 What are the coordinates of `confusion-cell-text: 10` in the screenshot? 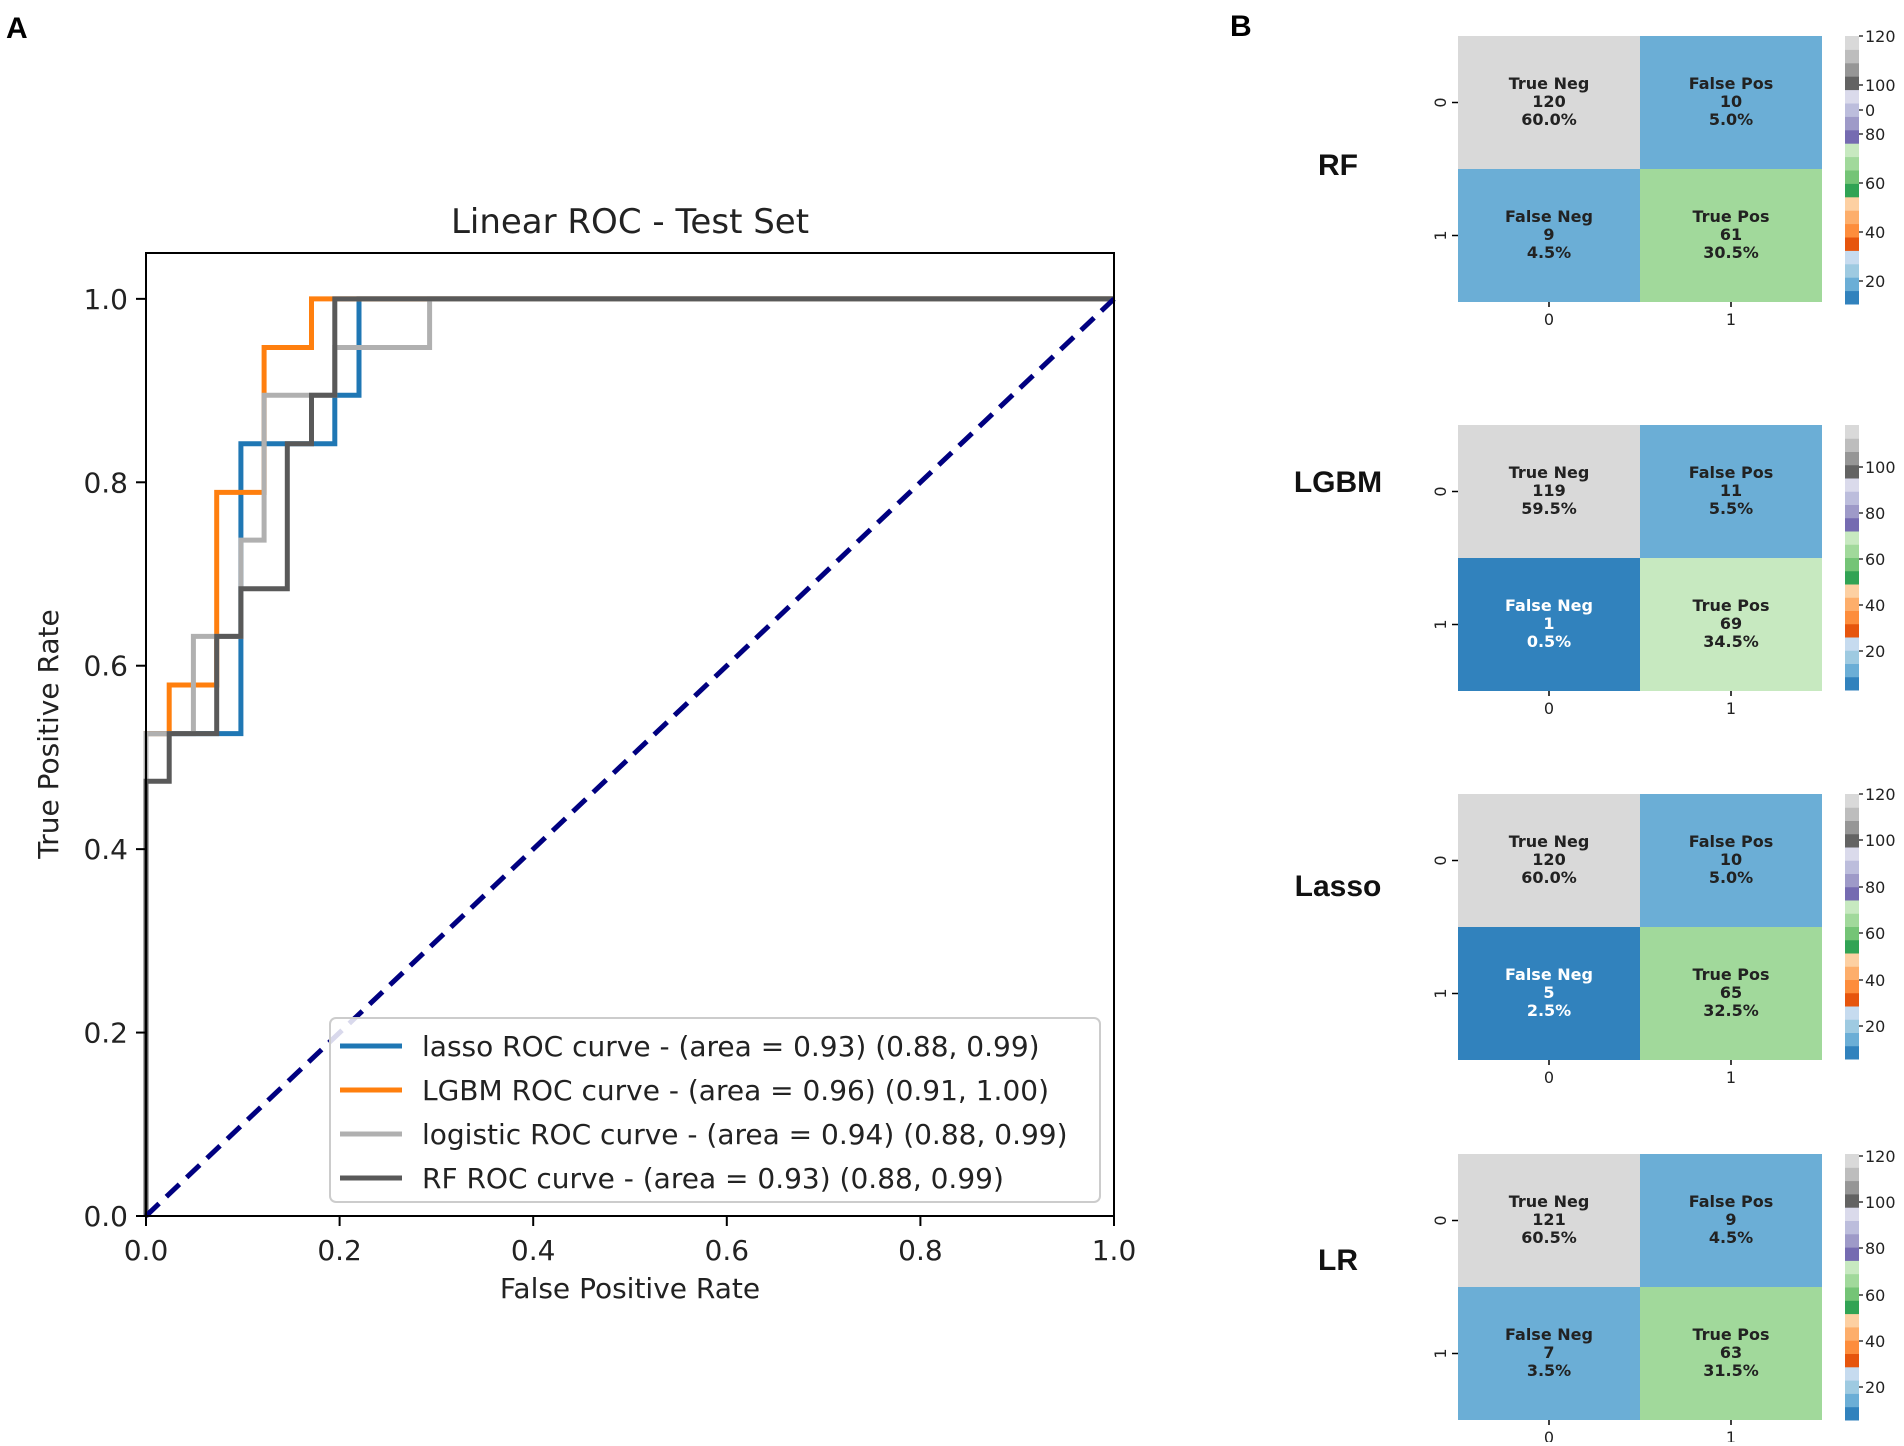 It's located at (1731, 101).